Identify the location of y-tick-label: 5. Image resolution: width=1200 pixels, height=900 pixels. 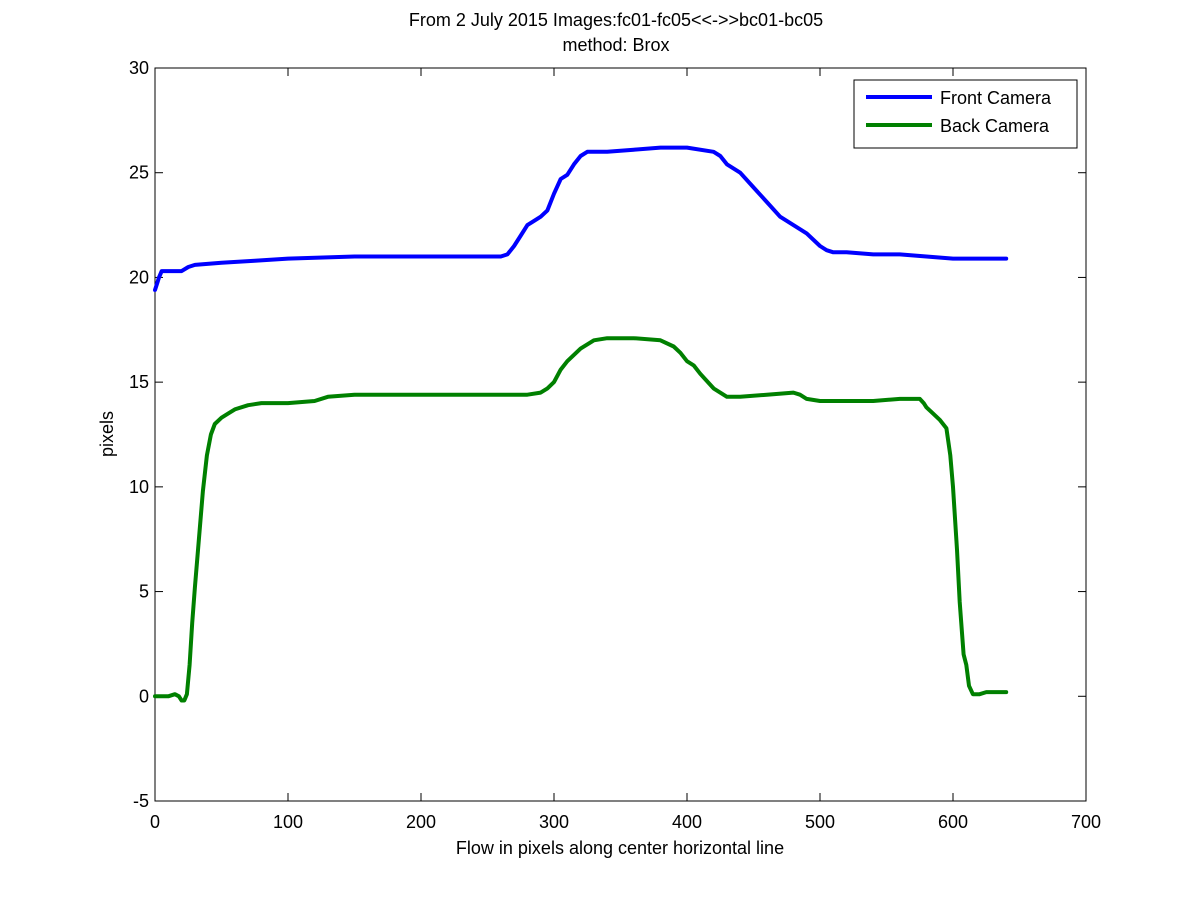
(144, 592).